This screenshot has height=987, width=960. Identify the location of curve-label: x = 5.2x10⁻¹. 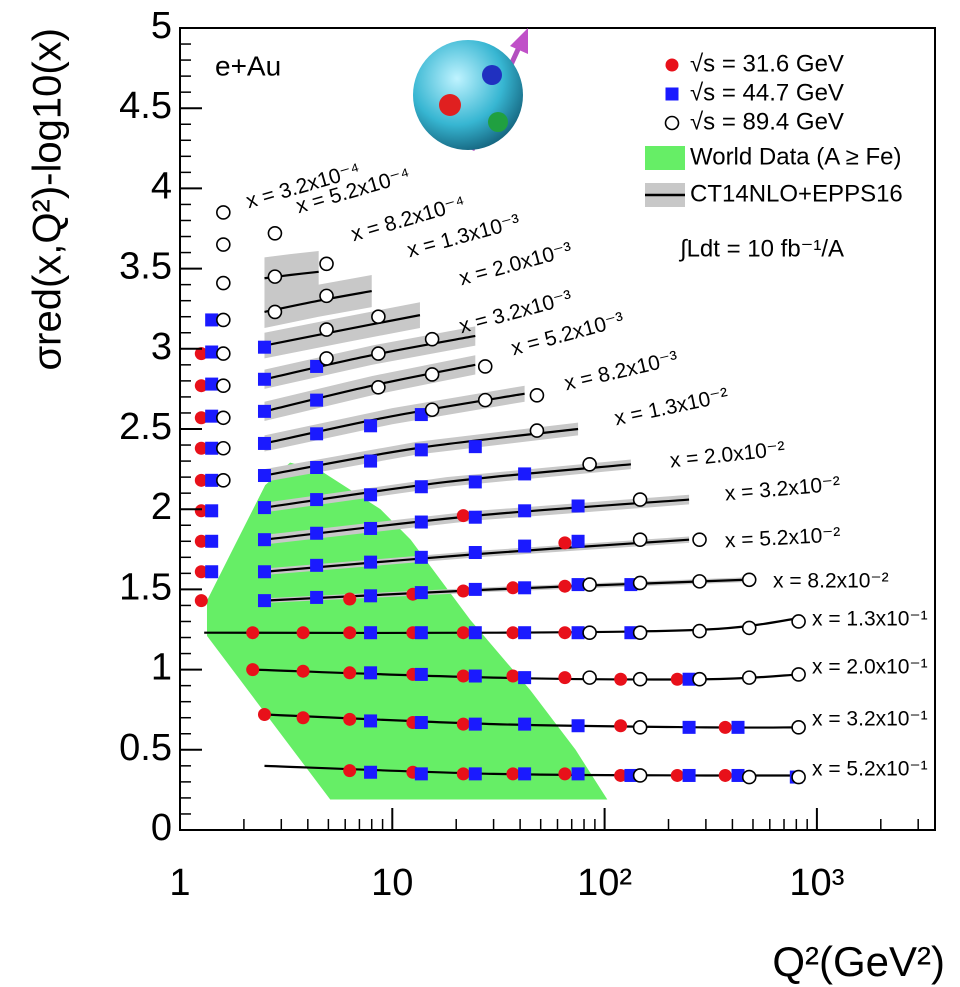
(870, 769).